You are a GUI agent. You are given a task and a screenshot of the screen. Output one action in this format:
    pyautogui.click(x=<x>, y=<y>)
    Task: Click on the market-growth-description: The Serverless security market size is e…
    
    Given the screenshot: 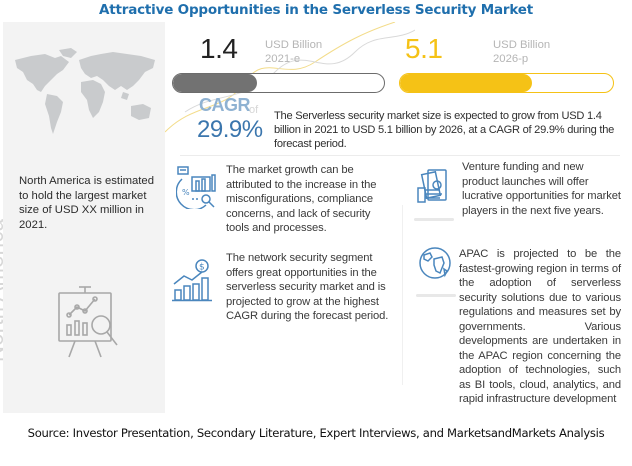 What is the action you would take?
    pyautogui.click(x=444, y=130)
    